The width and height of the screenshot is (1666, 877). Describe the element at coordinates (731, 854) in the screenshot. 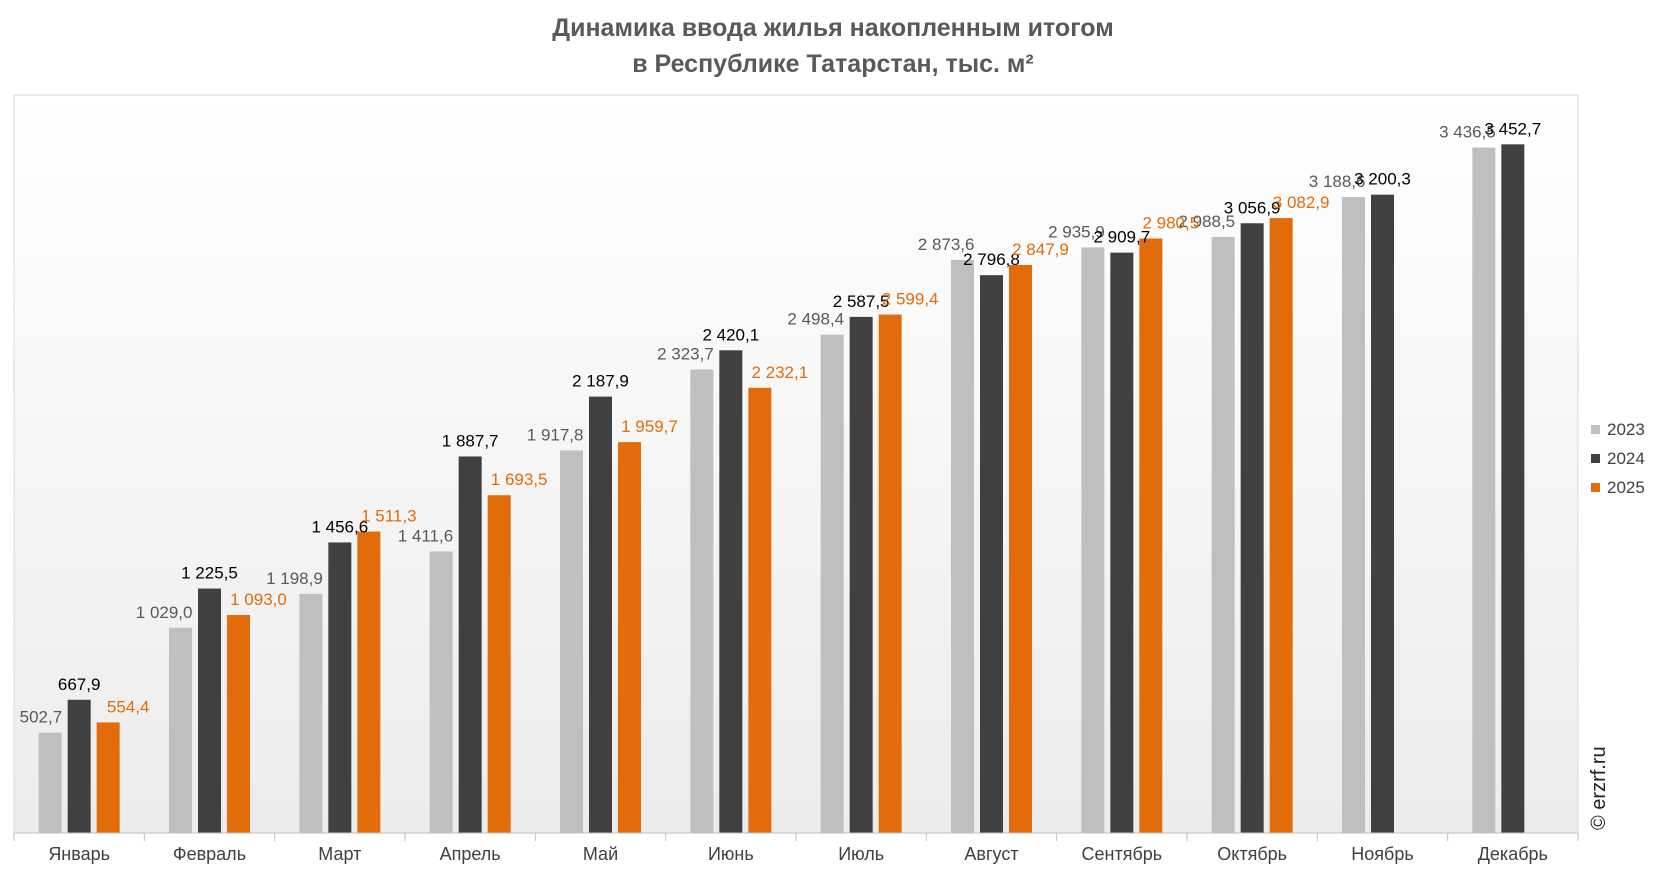

I see `category-label: Июнь` at that location.